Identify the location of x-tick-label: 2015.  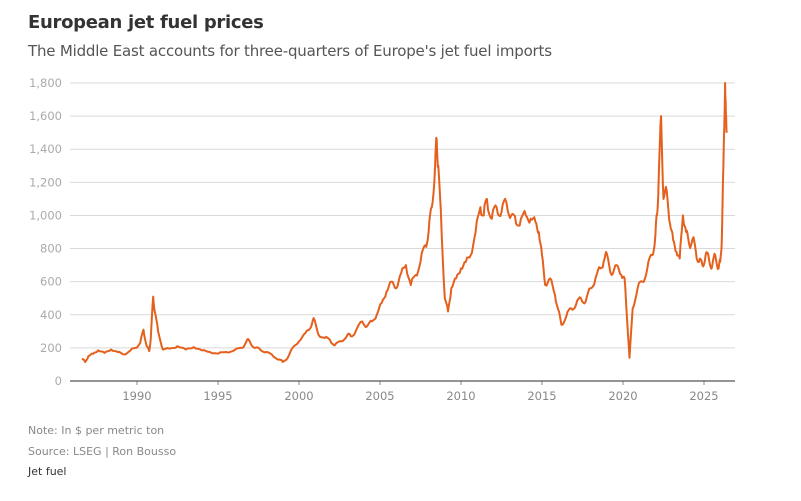
(541, 396).